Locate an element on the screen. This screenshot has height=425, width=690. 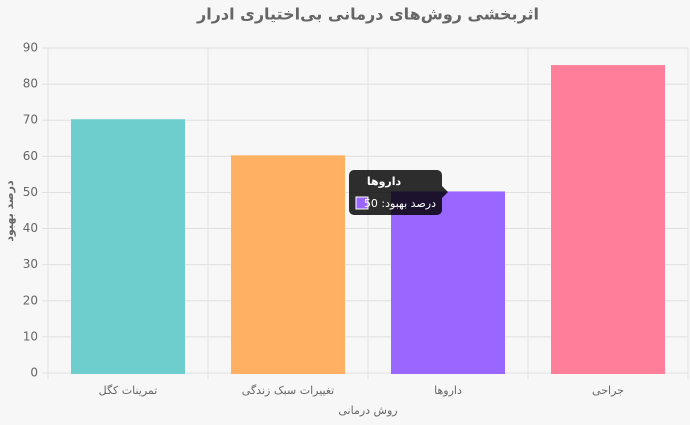
x-tick-label: داروها is located at coordinates (448, 390).